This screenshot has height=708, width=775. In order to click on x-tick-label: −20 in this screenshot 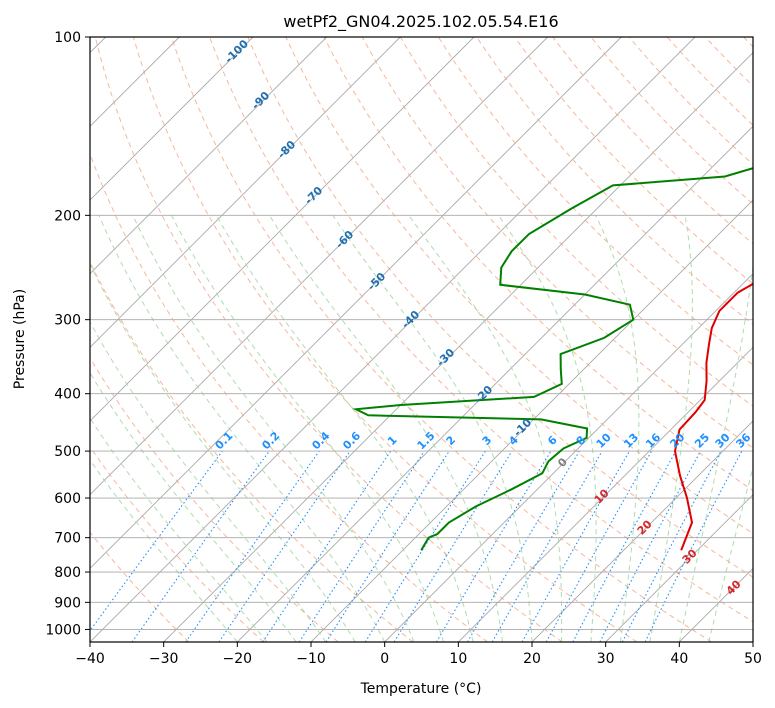, I will do `click(238, 659)`.